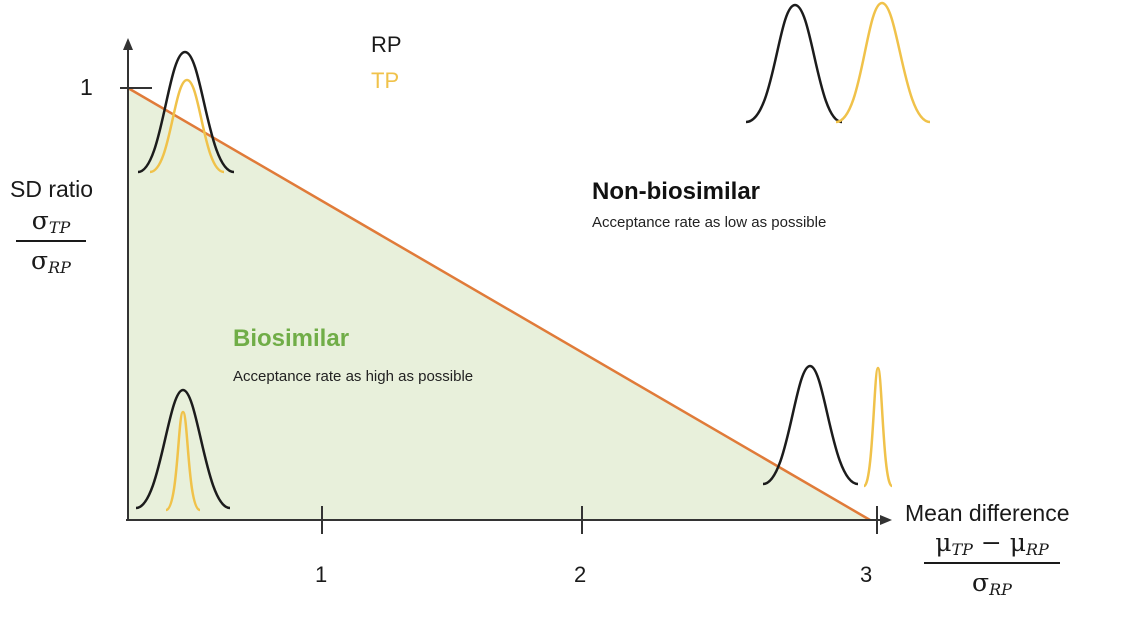 This screenshot has width=1122, height=620. I want to click on legend-tp-label: TP, so click(385, 80).